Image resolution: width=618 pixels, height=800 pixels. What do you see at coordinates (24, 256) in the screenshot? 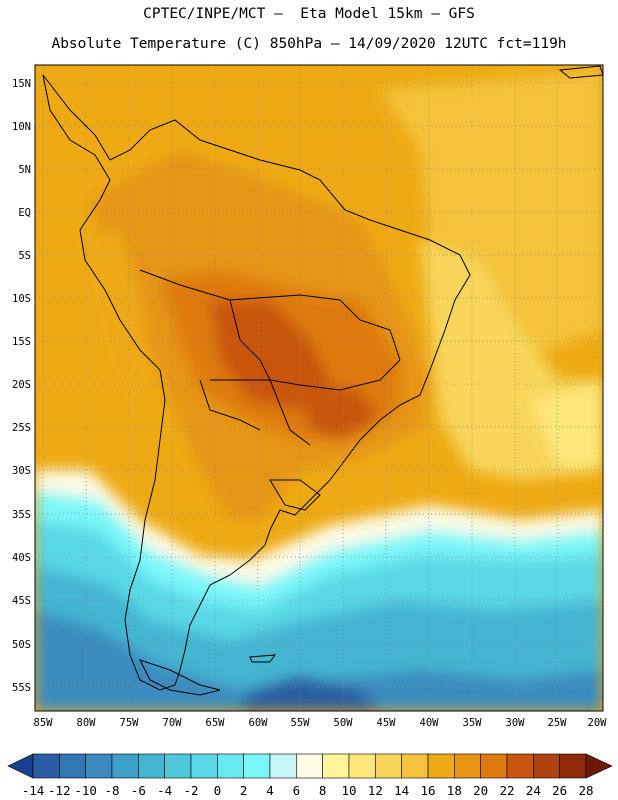
I see `lat-label: 5S` at bounding box center [24, 256].